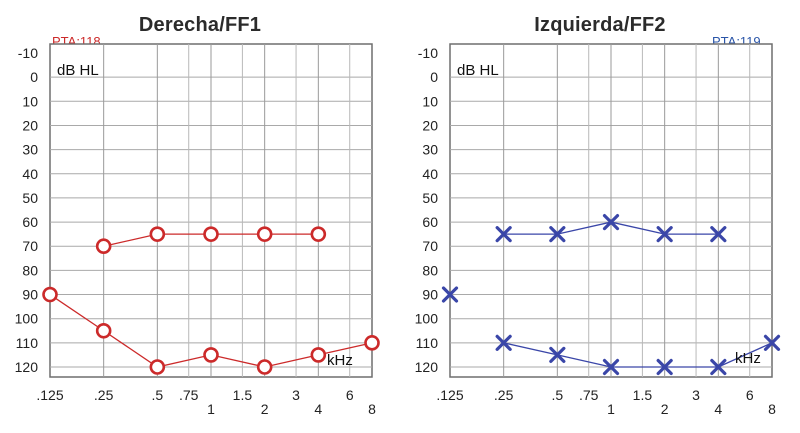 The image size is (800, 433). What do you see at coordinates (638, 355) in the screenshot?
I see `series-line` at bounding box center [638, 355].